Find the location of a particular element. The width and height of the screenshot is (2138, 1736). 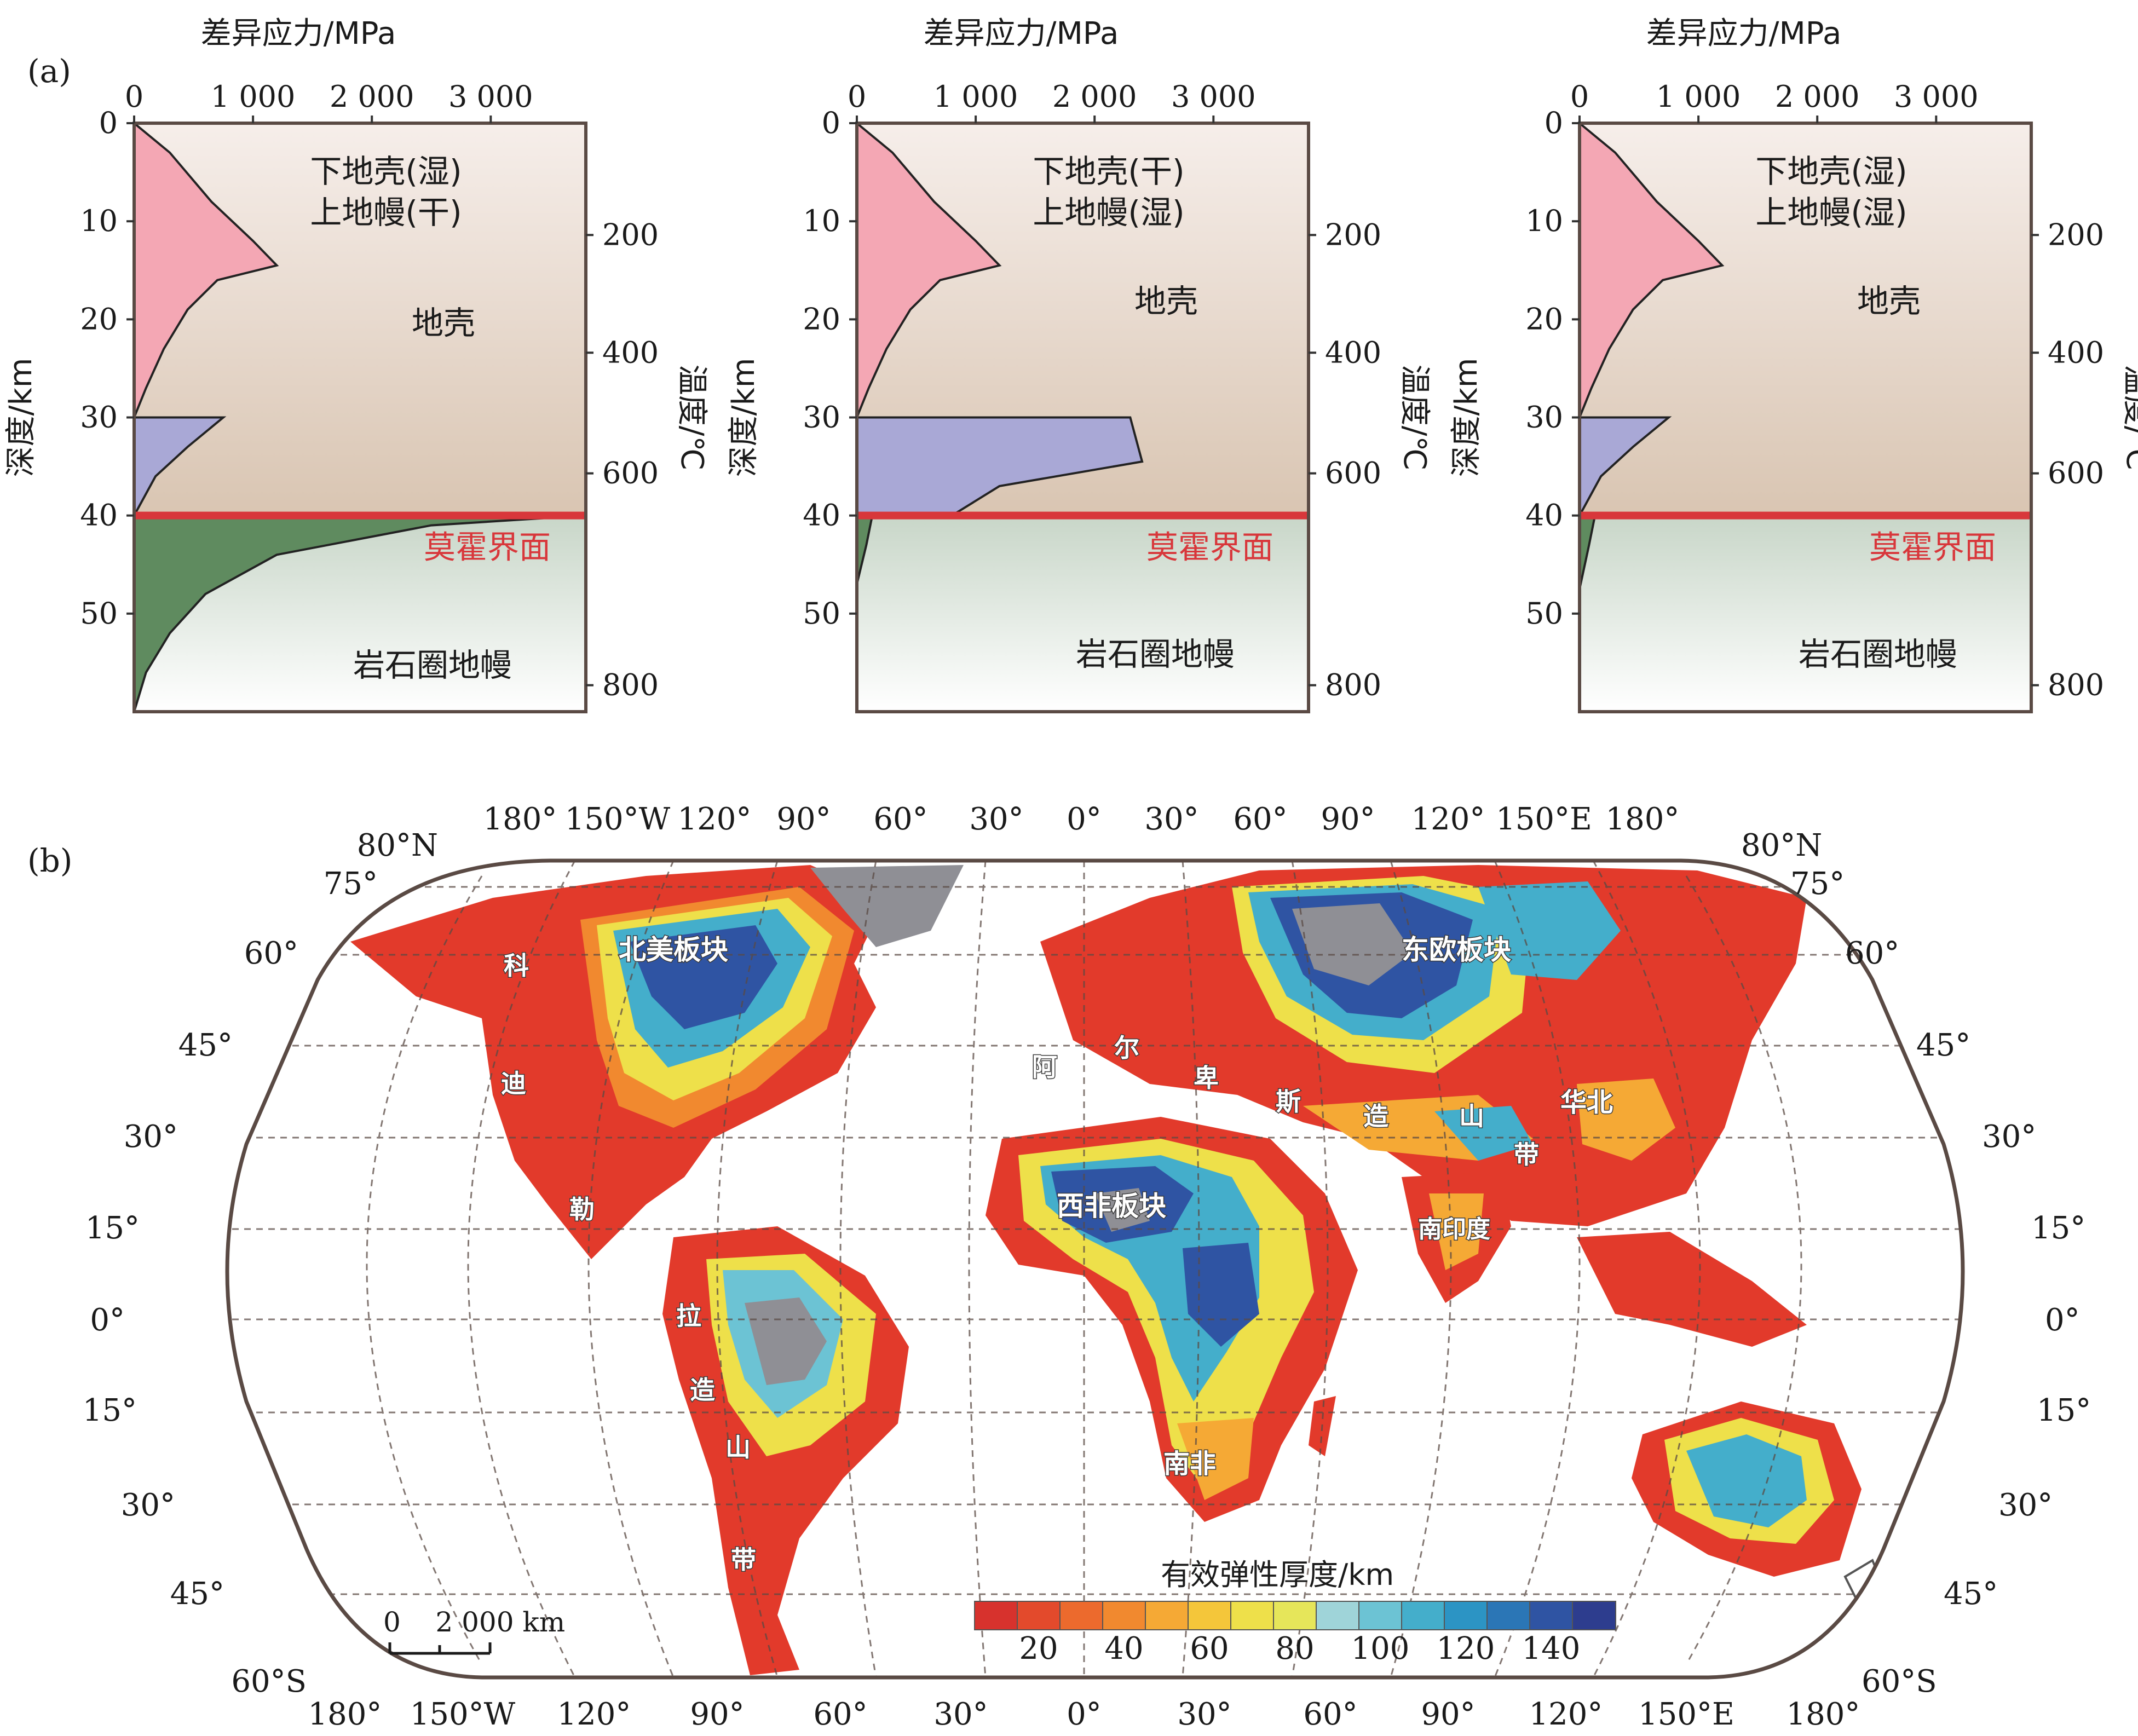

alpine-char-1: 阿 is located at coordinates (1044, 1067).